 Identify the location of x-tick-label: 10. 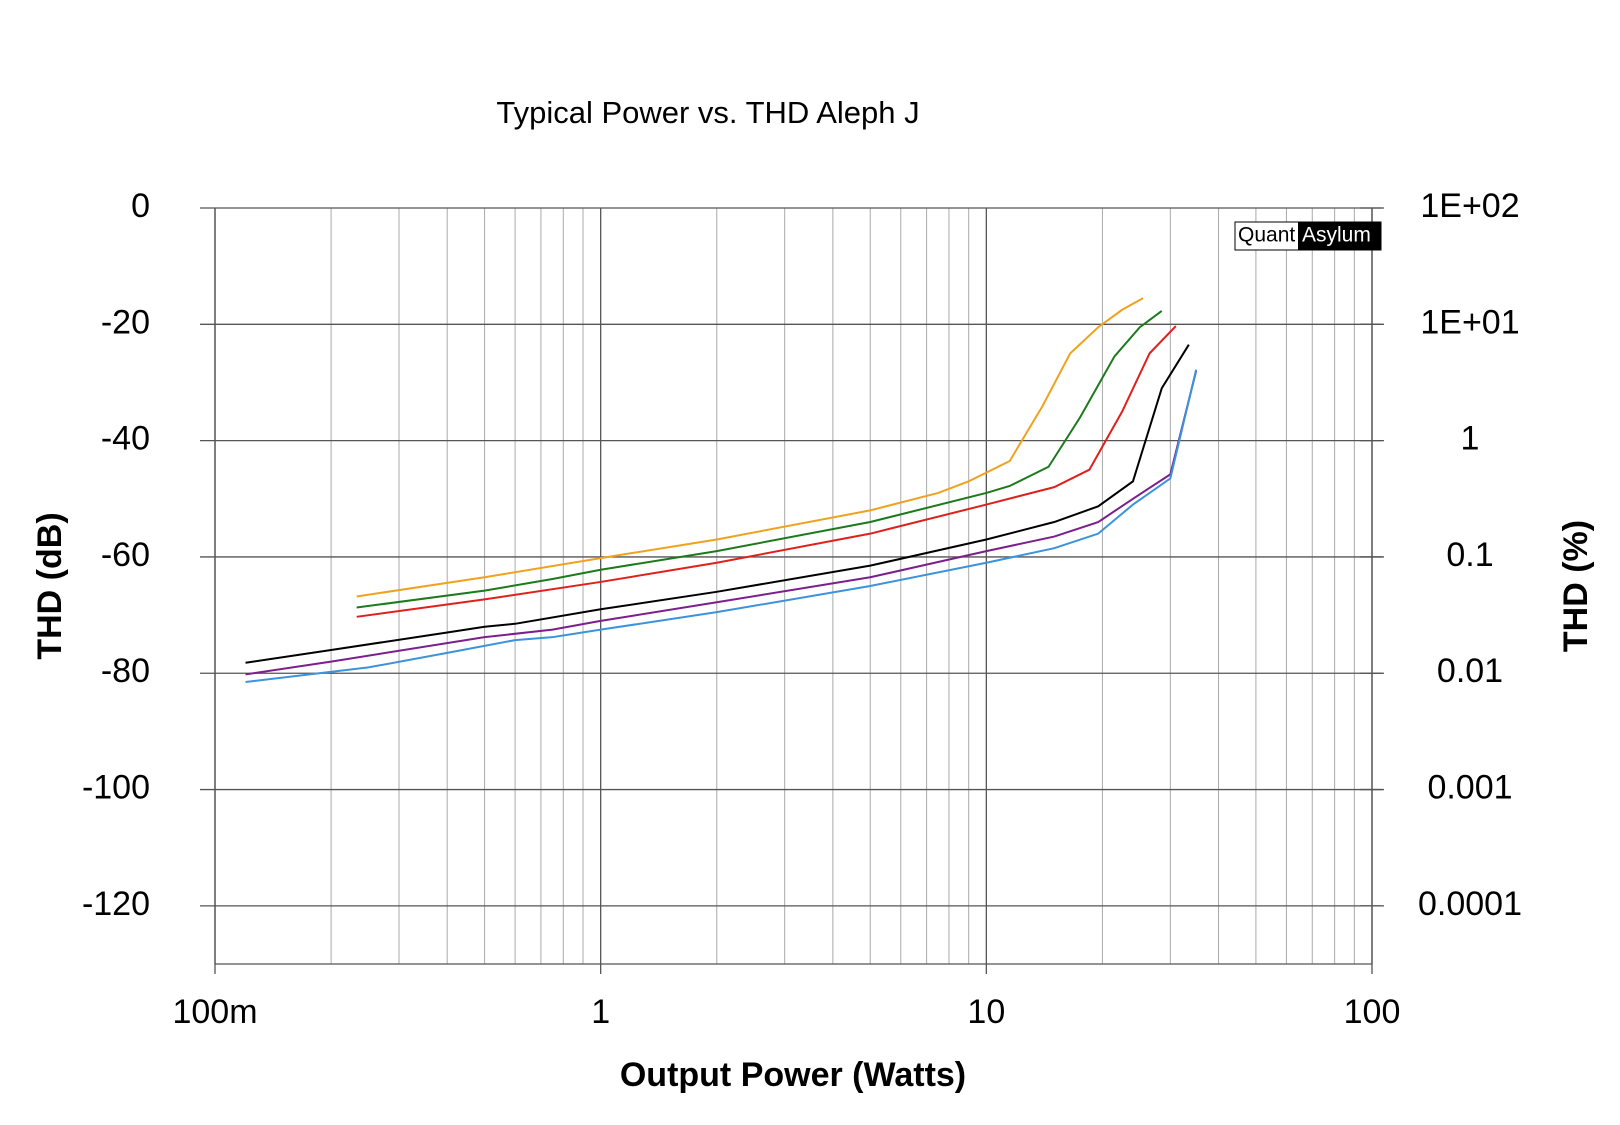
(986, 1012).